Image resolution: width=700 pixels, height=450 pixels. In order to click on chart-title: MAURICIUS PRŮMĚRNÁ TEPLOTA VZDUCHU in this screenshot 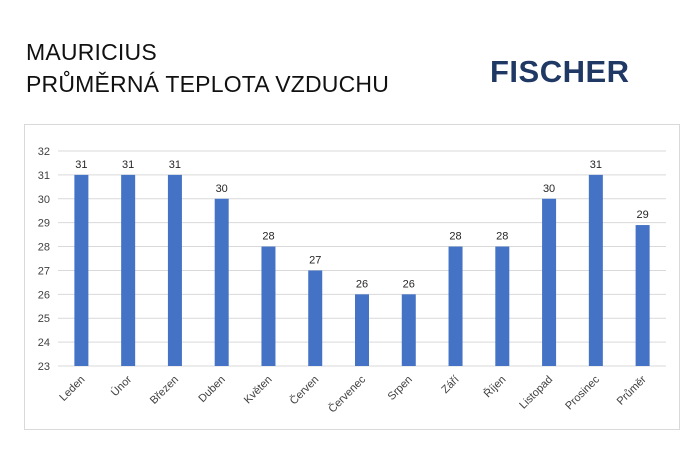, I will do `click(207, 68)`.